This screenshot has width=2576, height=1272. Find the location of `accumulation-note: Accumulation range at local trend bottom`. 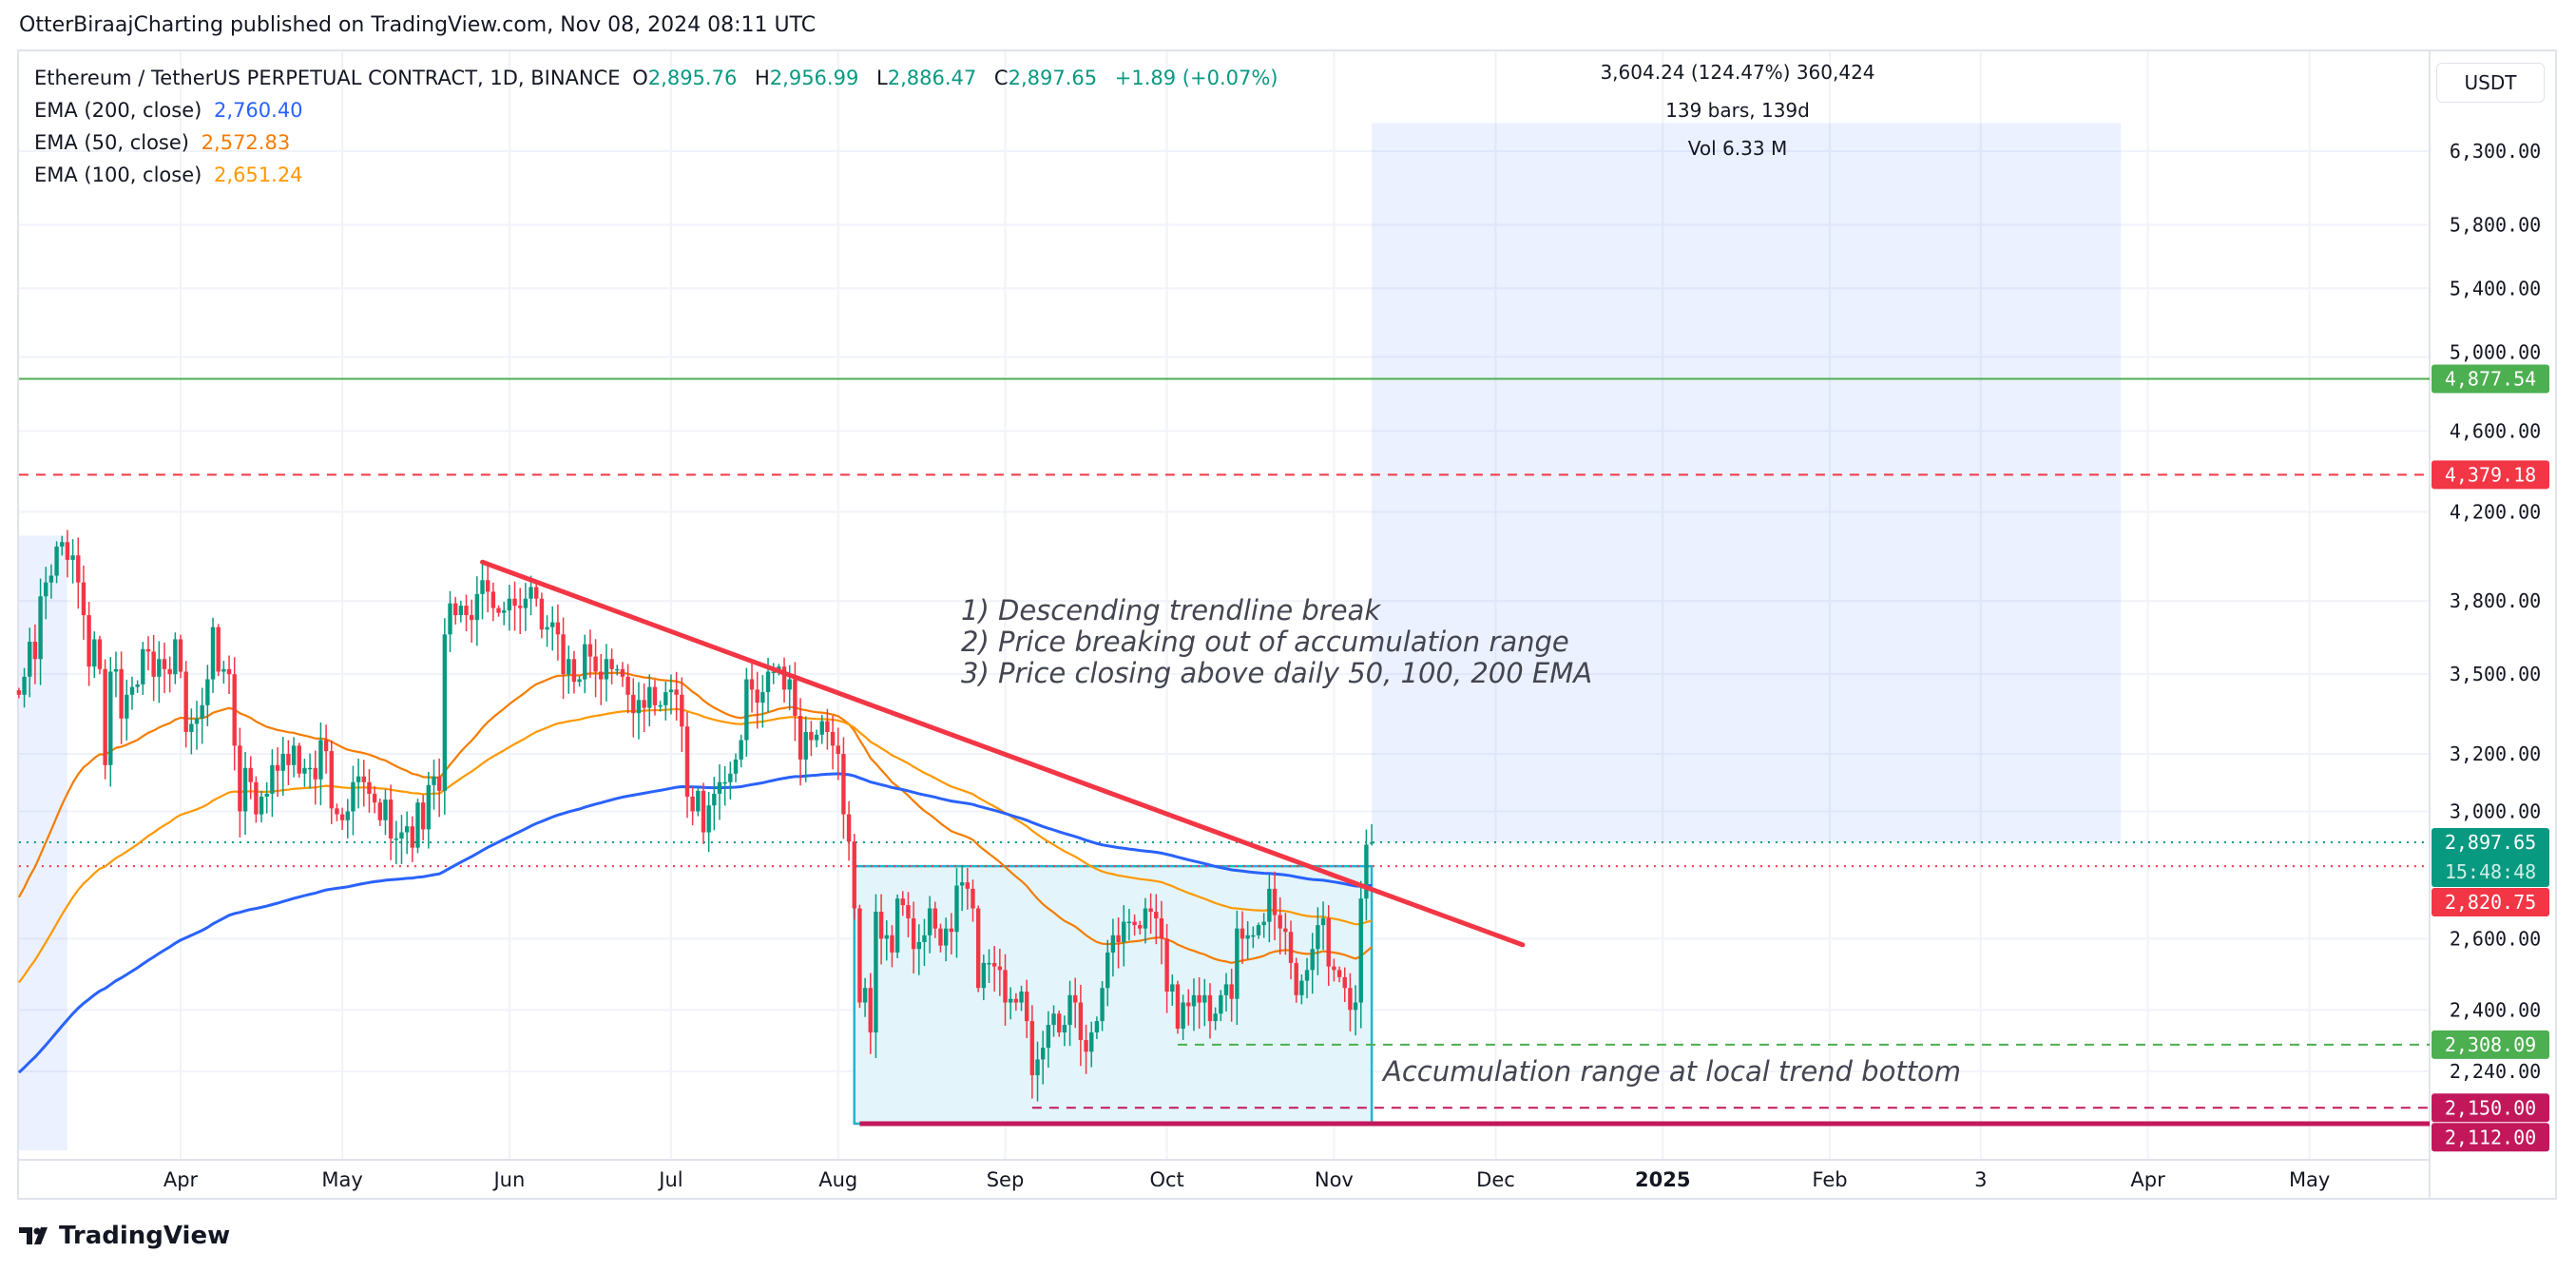

accumulation-note: Accumulation range at local trend bottom is located at coordinates (1672, 1071).